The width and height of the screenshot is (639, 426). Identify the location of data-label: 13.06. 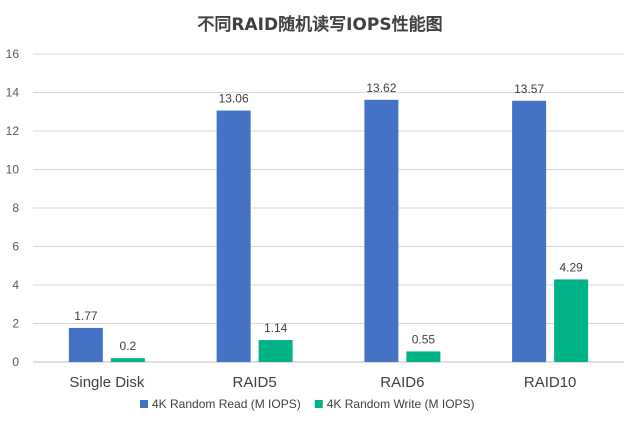
(234, 99).